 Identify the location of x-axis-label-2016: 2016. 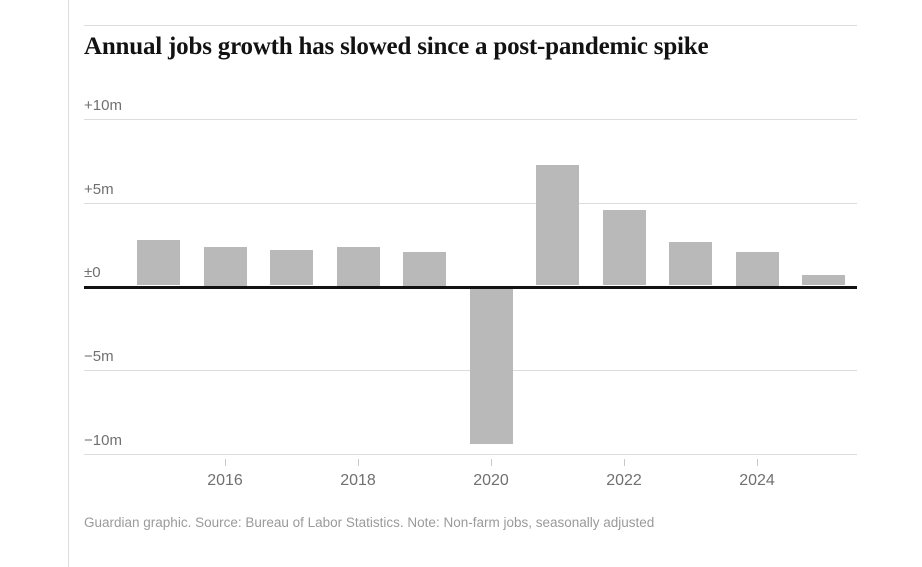
(225, 480).